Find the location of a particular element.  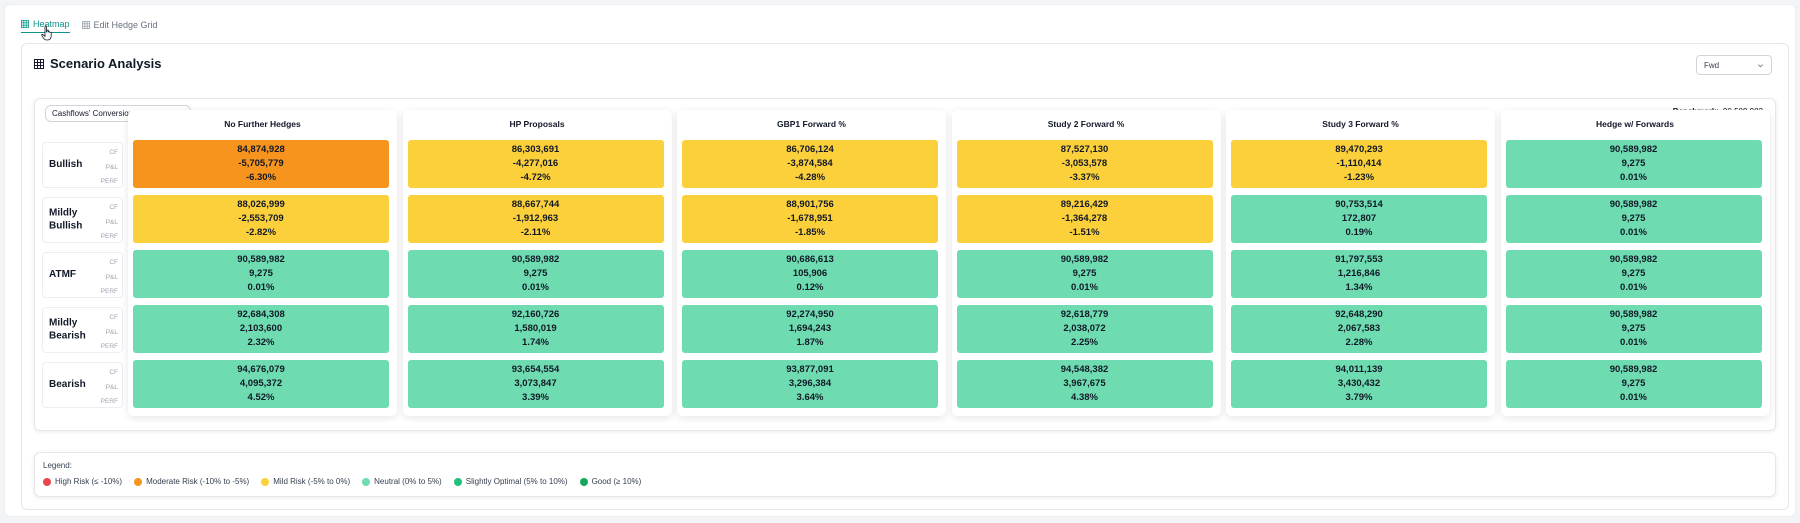

heatmap-cell: 84,874,928 -5,705,779 -6.30% is located at coordinates (261, 164).